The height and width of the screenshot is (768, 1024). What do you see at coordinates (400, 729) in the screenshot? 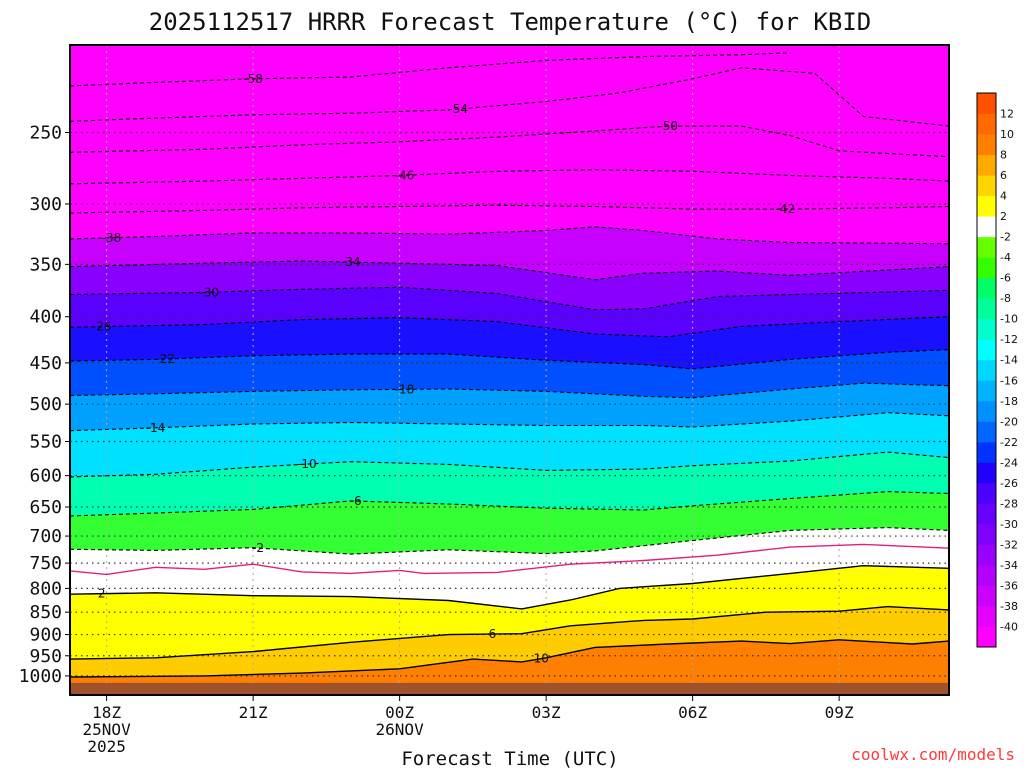
I see `x-tick-label-26NOV: 26NOV` at bounding box center [400, 729].